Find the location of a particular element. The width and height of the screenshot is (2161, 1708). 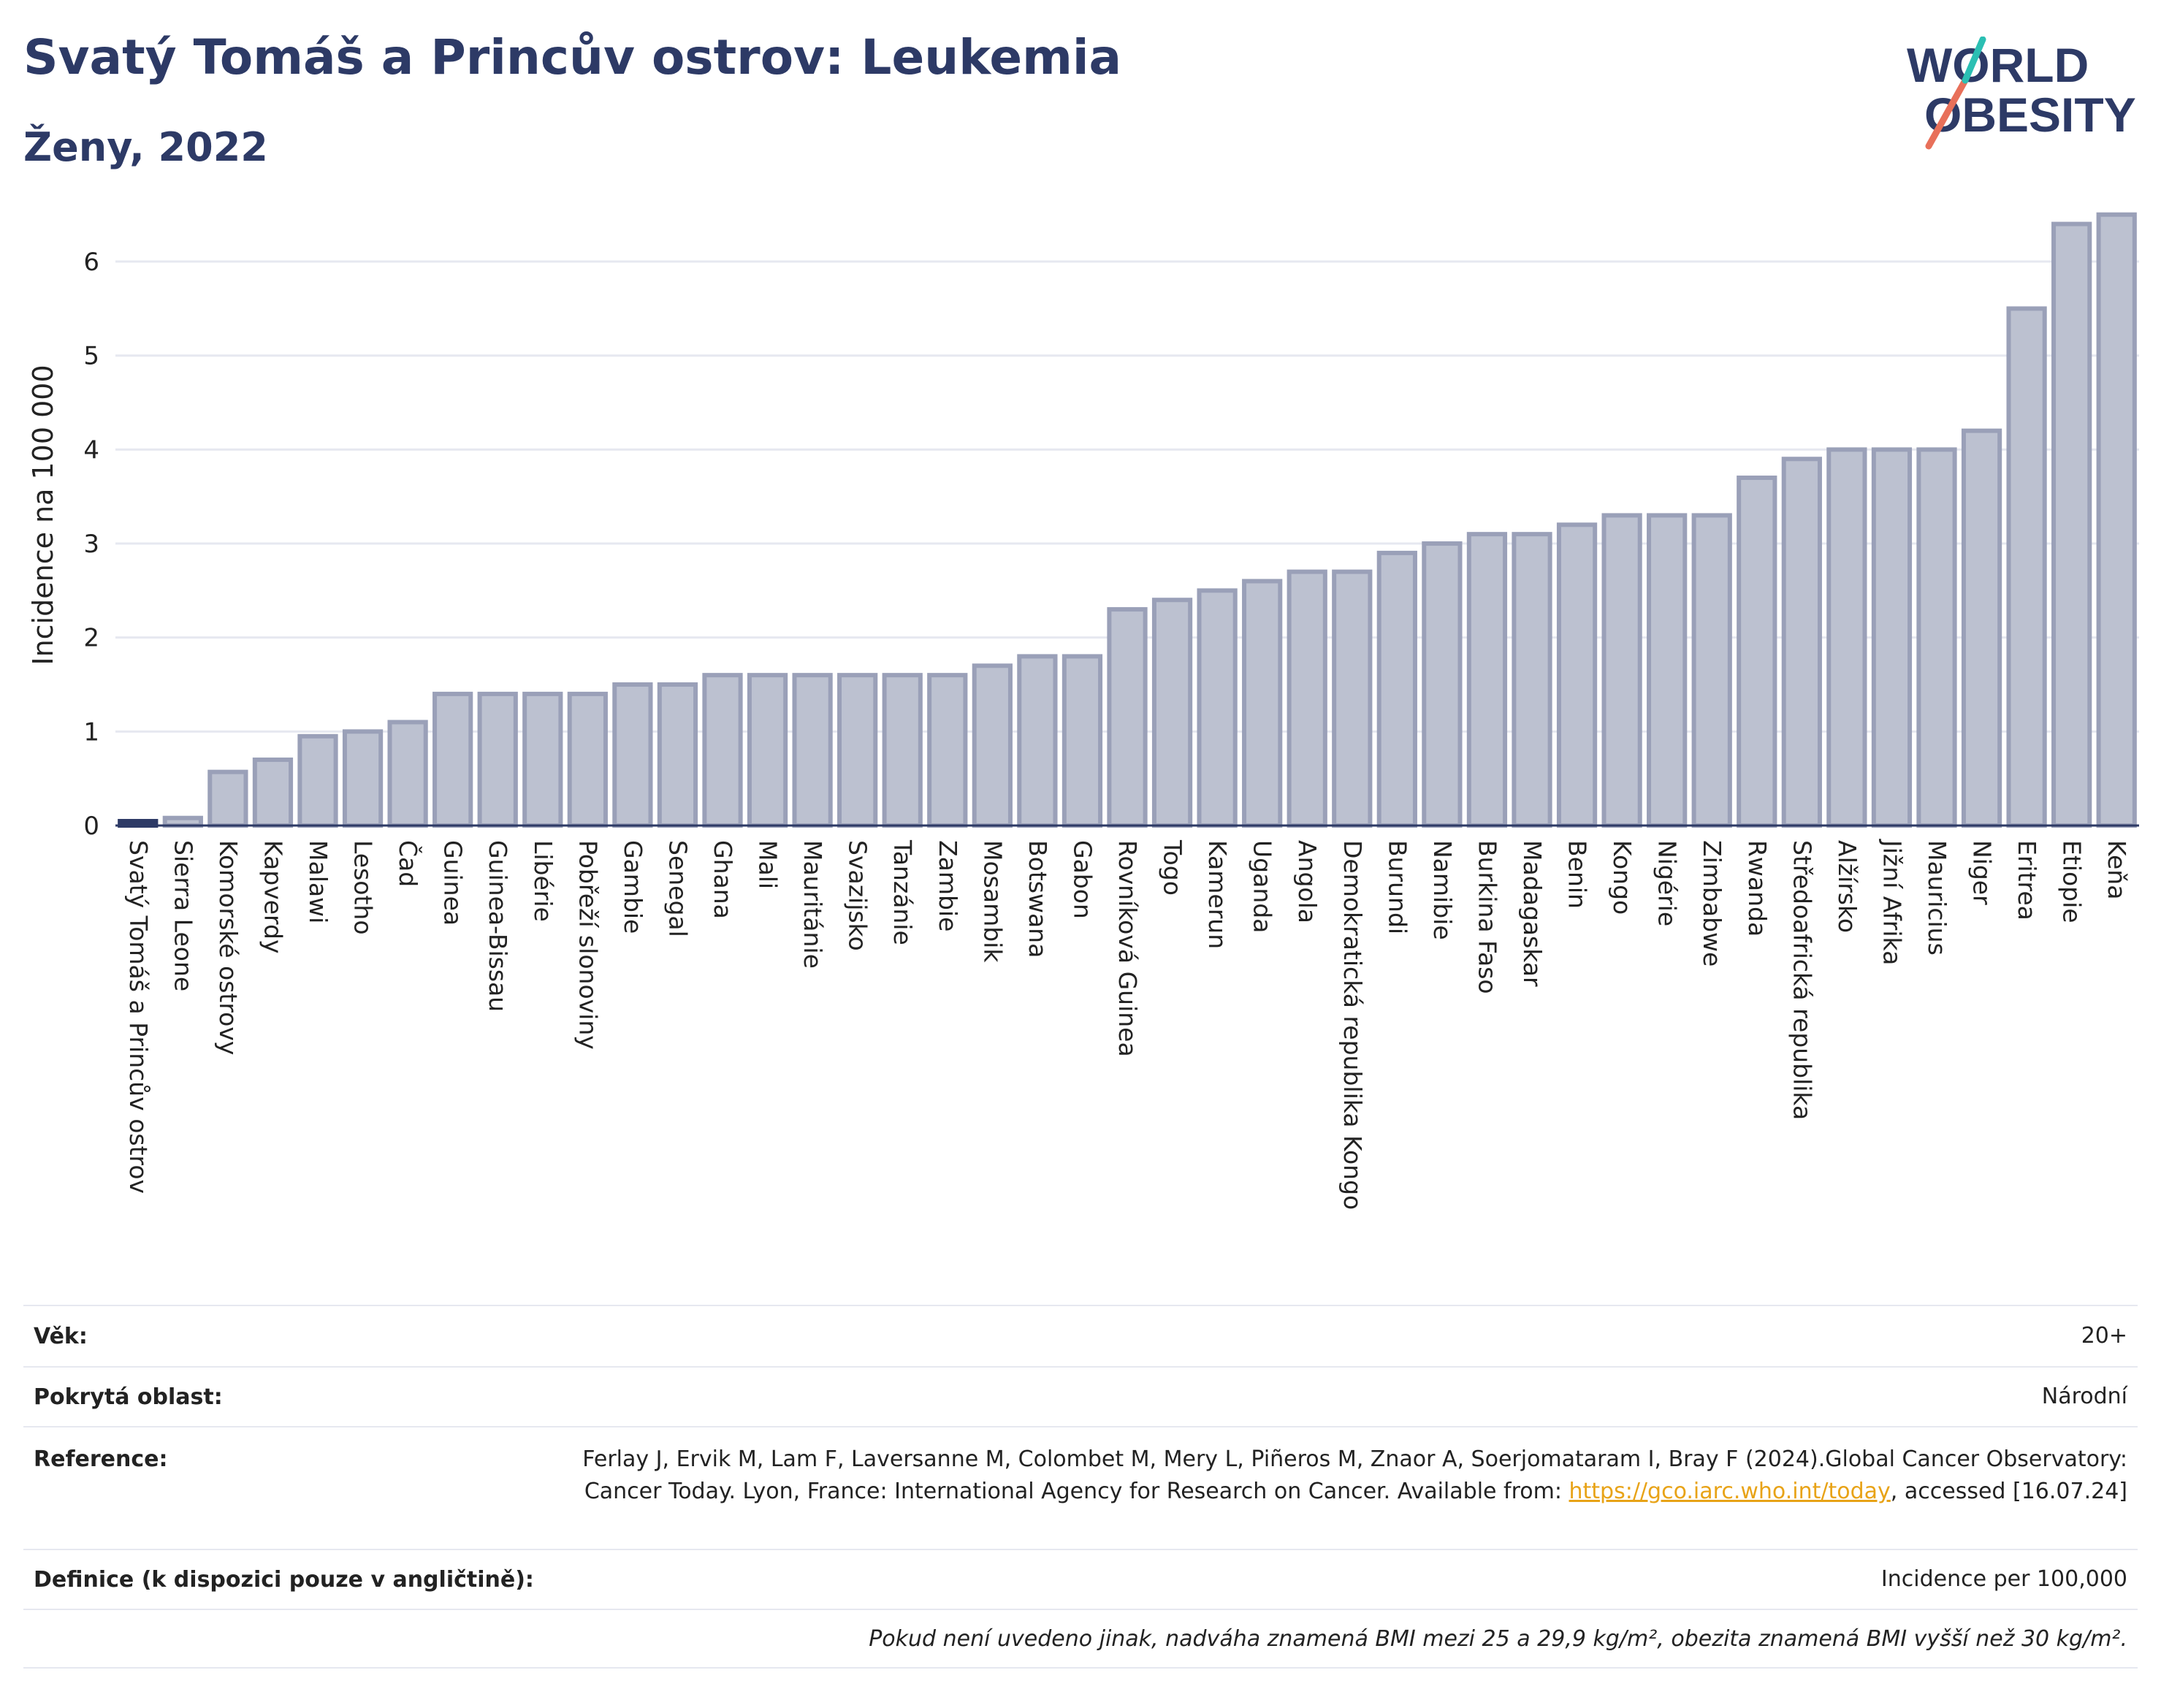

x-tick-label: Angola is located at coordinates (1307, 882).